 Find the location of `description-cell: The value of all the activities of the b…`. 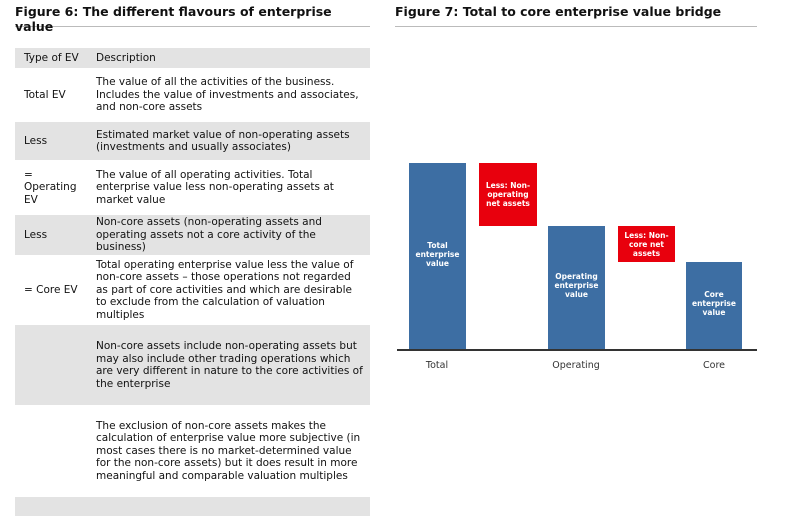

description-cell: The value of all the activities of the b… is located at coordinates (227, 95).